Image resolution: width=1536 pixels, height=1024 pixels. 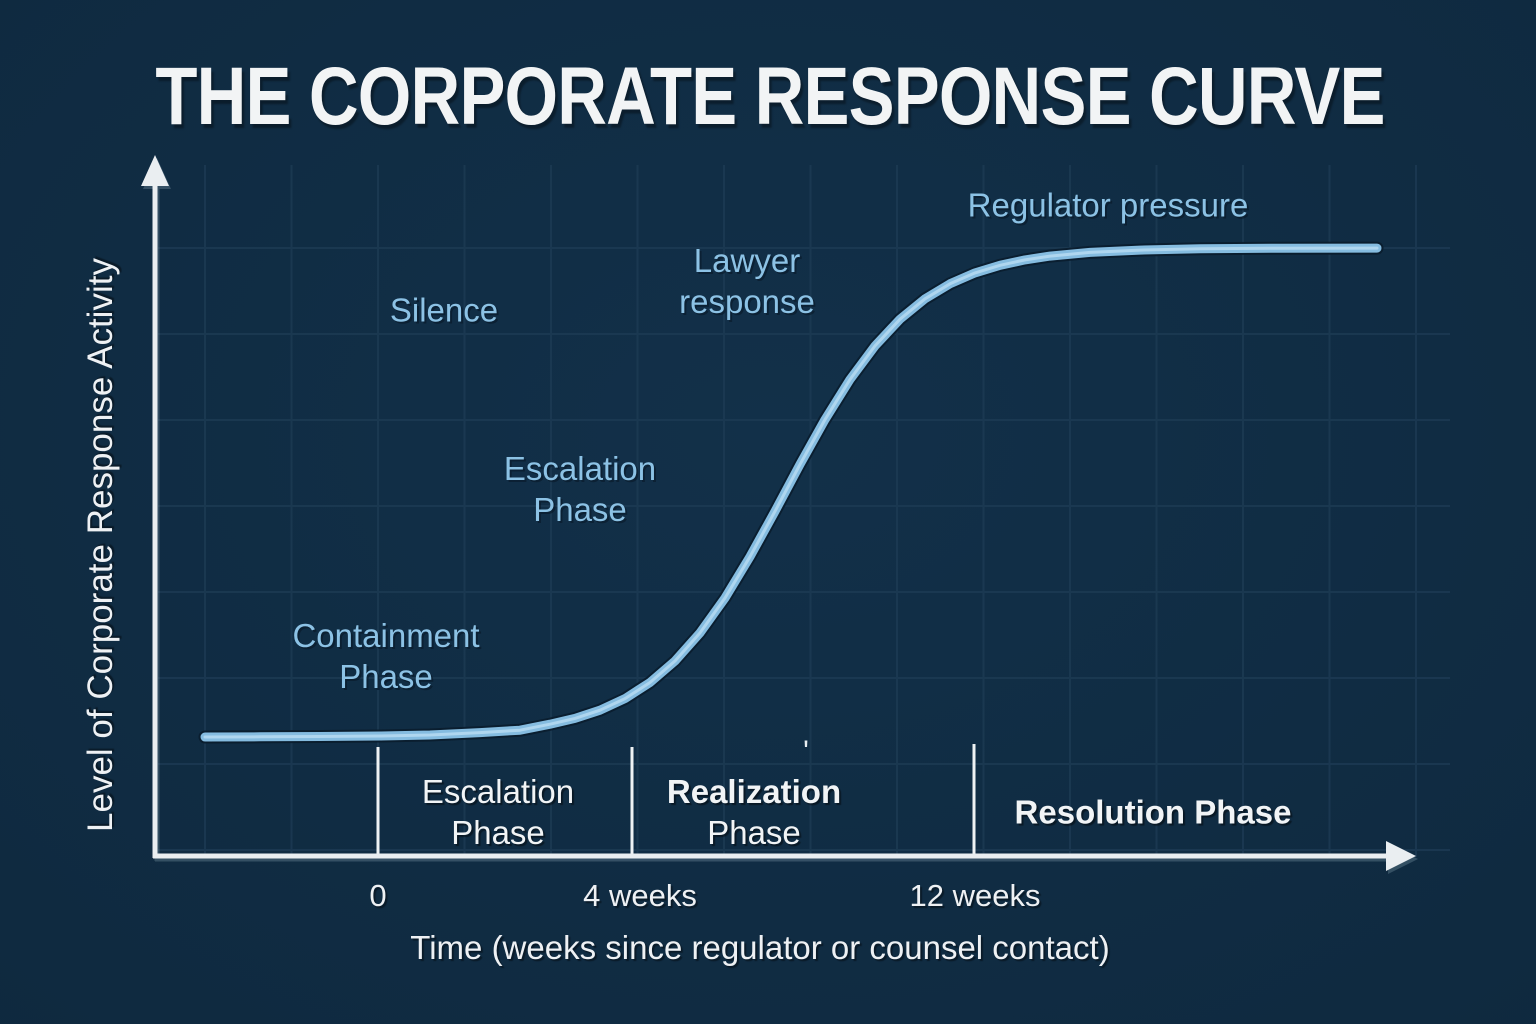 I want to click on band-realization-line1: Realization, so click(x=754, y=791).